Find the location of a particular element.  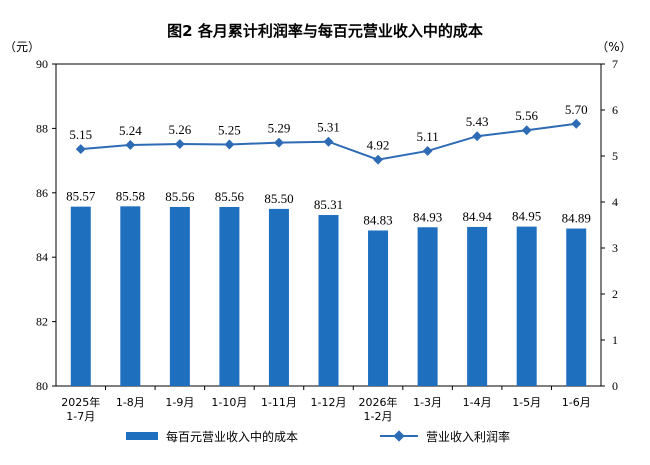

y-right-tick-label: 0 is located at coordinates (615, 386).